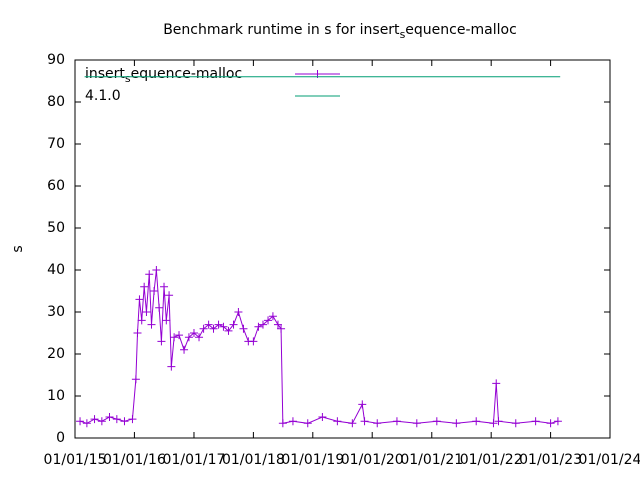 This screenshot has height=480, width=640. What do you see at coordinates (103, 96) in the screenshot?
I see `legend-label: 4.1.0` at bounding box center [103, 96].